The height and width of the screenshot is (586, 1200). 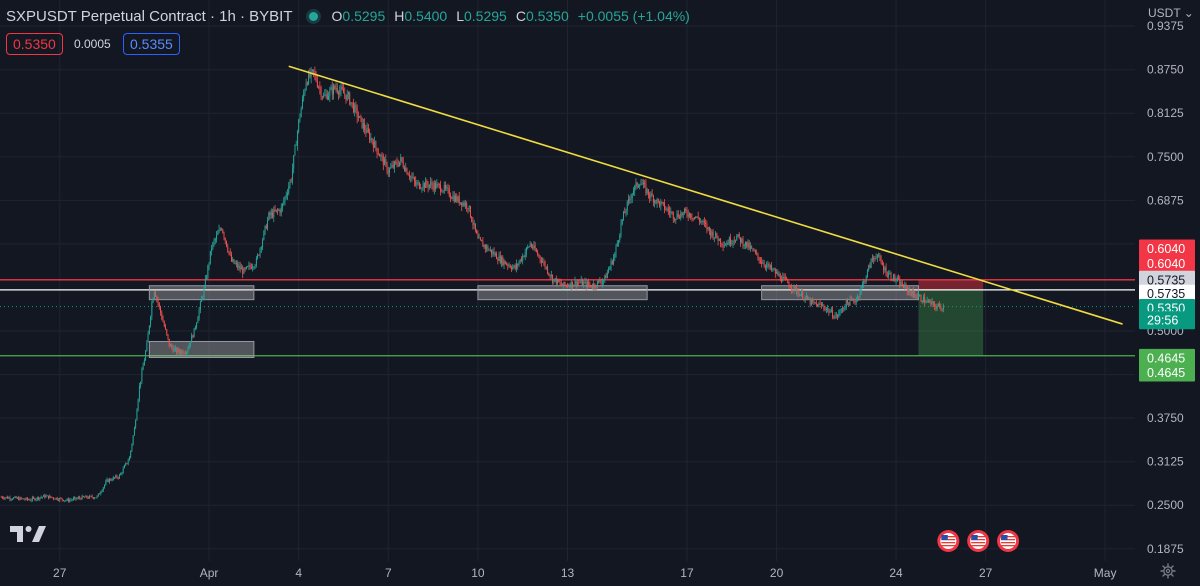 I want to click on currency-label: USDT, so click(x=1164, y=13).